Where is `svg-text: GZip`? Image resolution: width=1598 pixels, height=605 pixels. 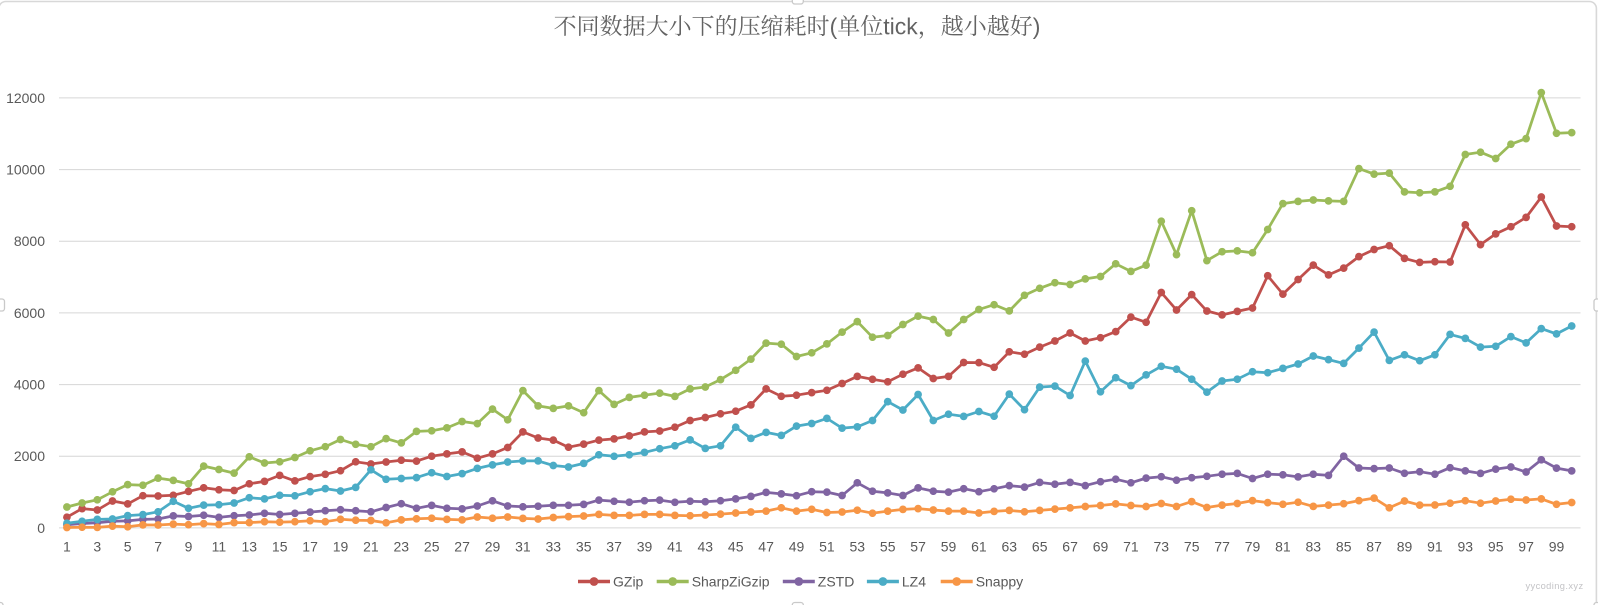
svg-text: GZip is located at coordinates (628, 581).